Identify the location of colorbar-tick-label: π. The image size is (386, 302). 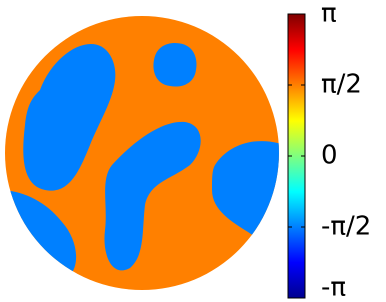
(329, 14).